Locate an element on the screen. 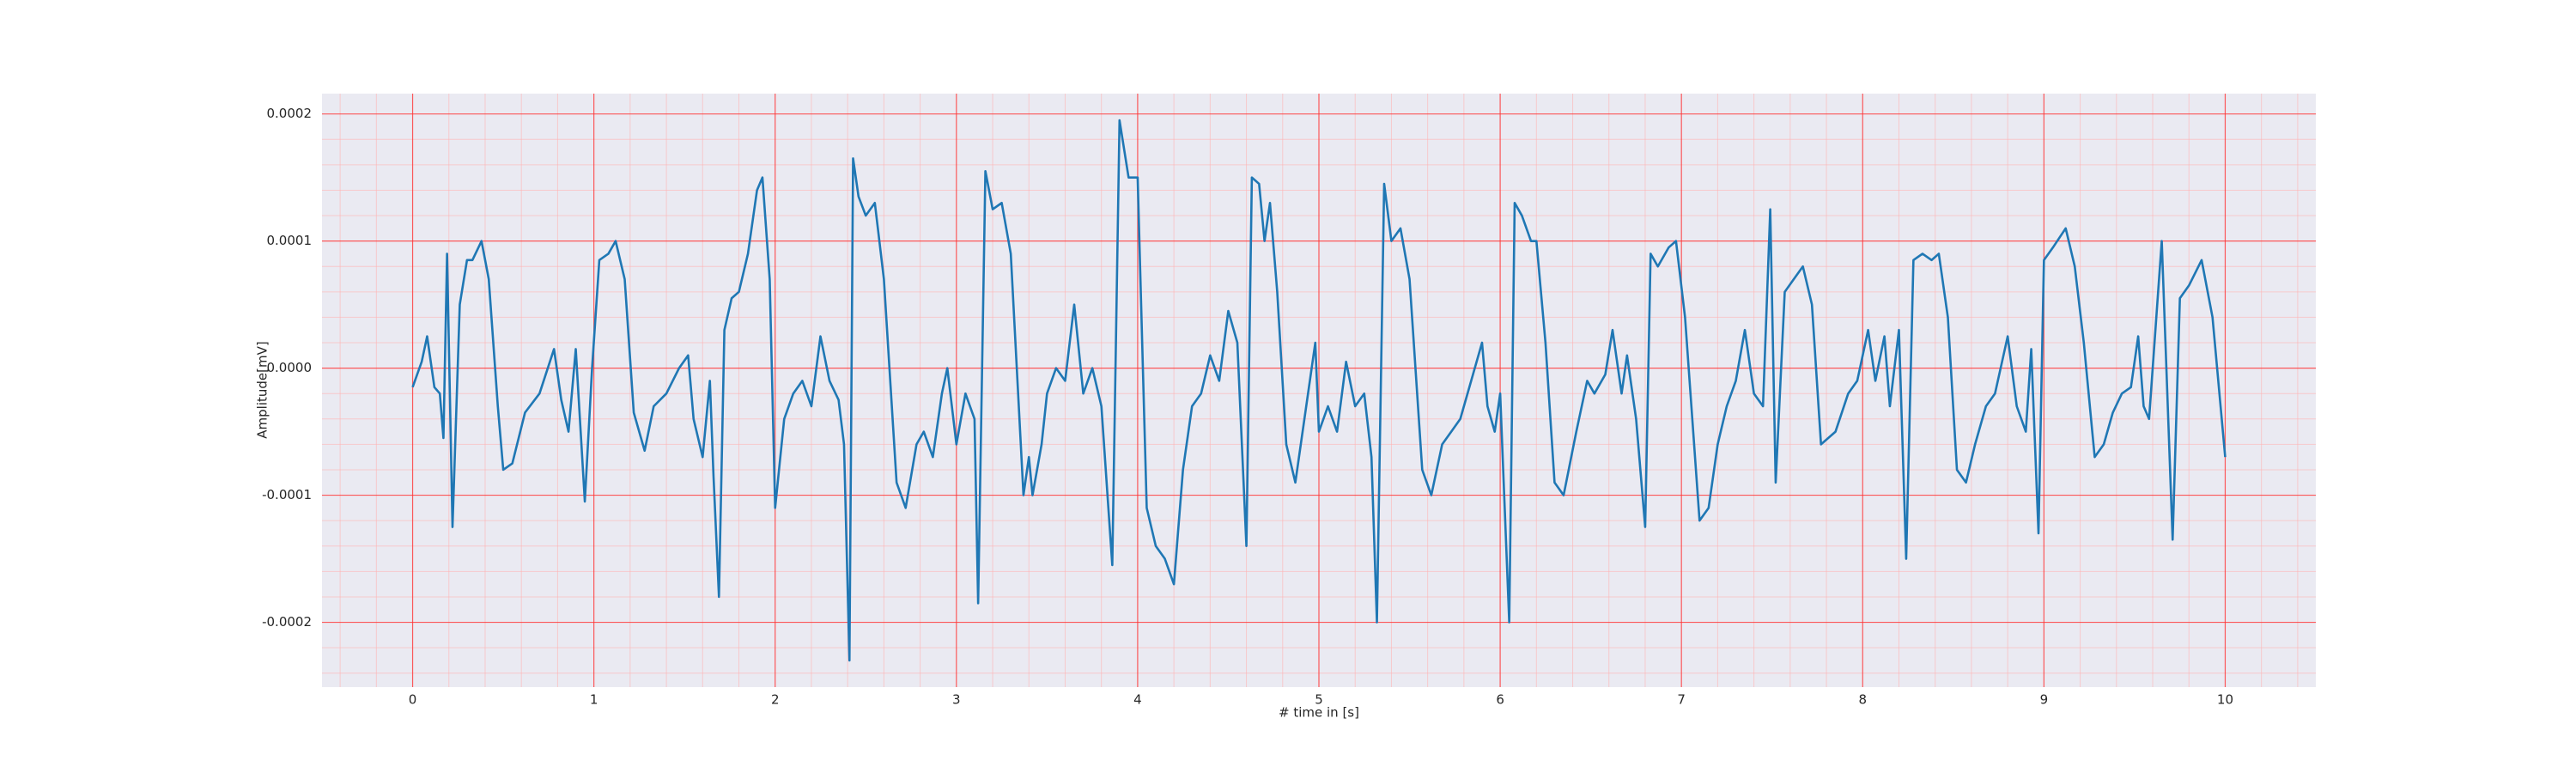 The width and height of the screenshot is (2576, 773). x-tick-label: 1 is located at coordinates (594, 700).